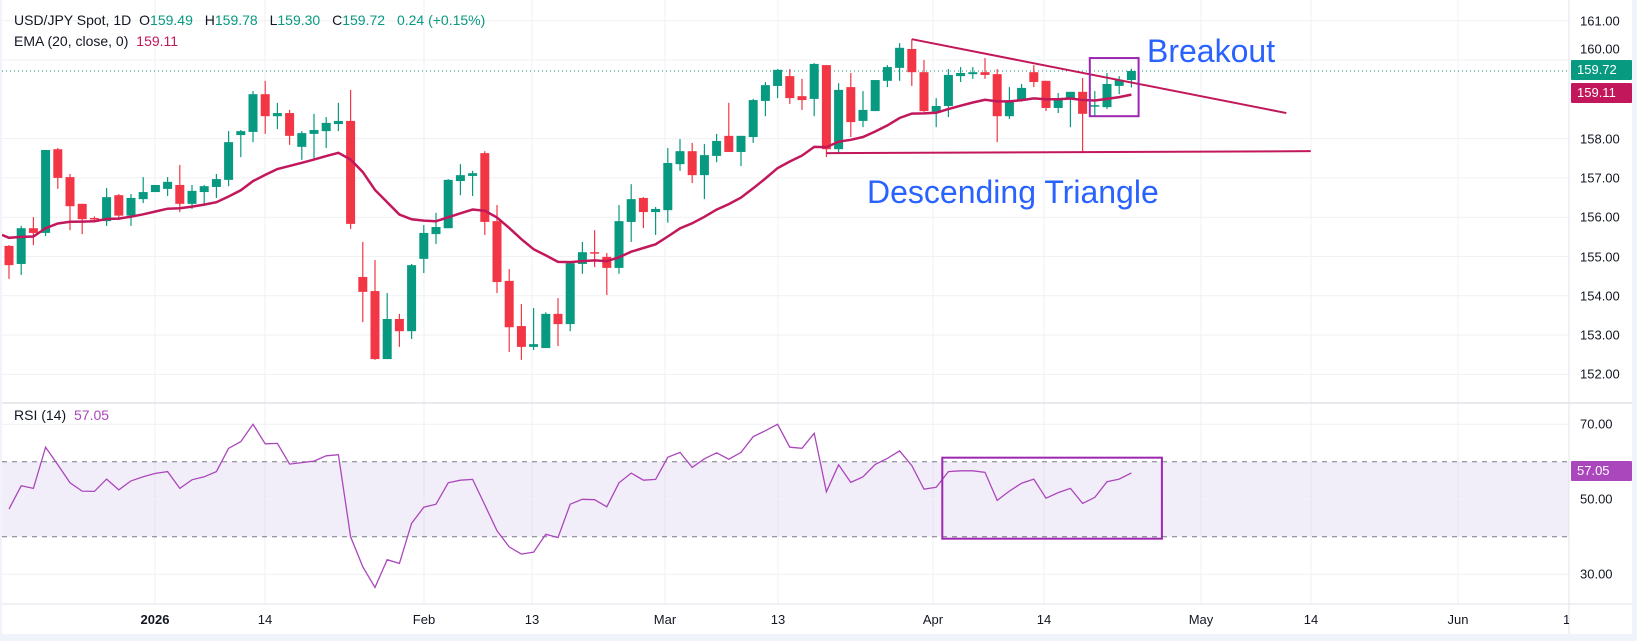  Describe the element at coordinates (145, 20) in the screenshot. I see `open-label: O` at that location.